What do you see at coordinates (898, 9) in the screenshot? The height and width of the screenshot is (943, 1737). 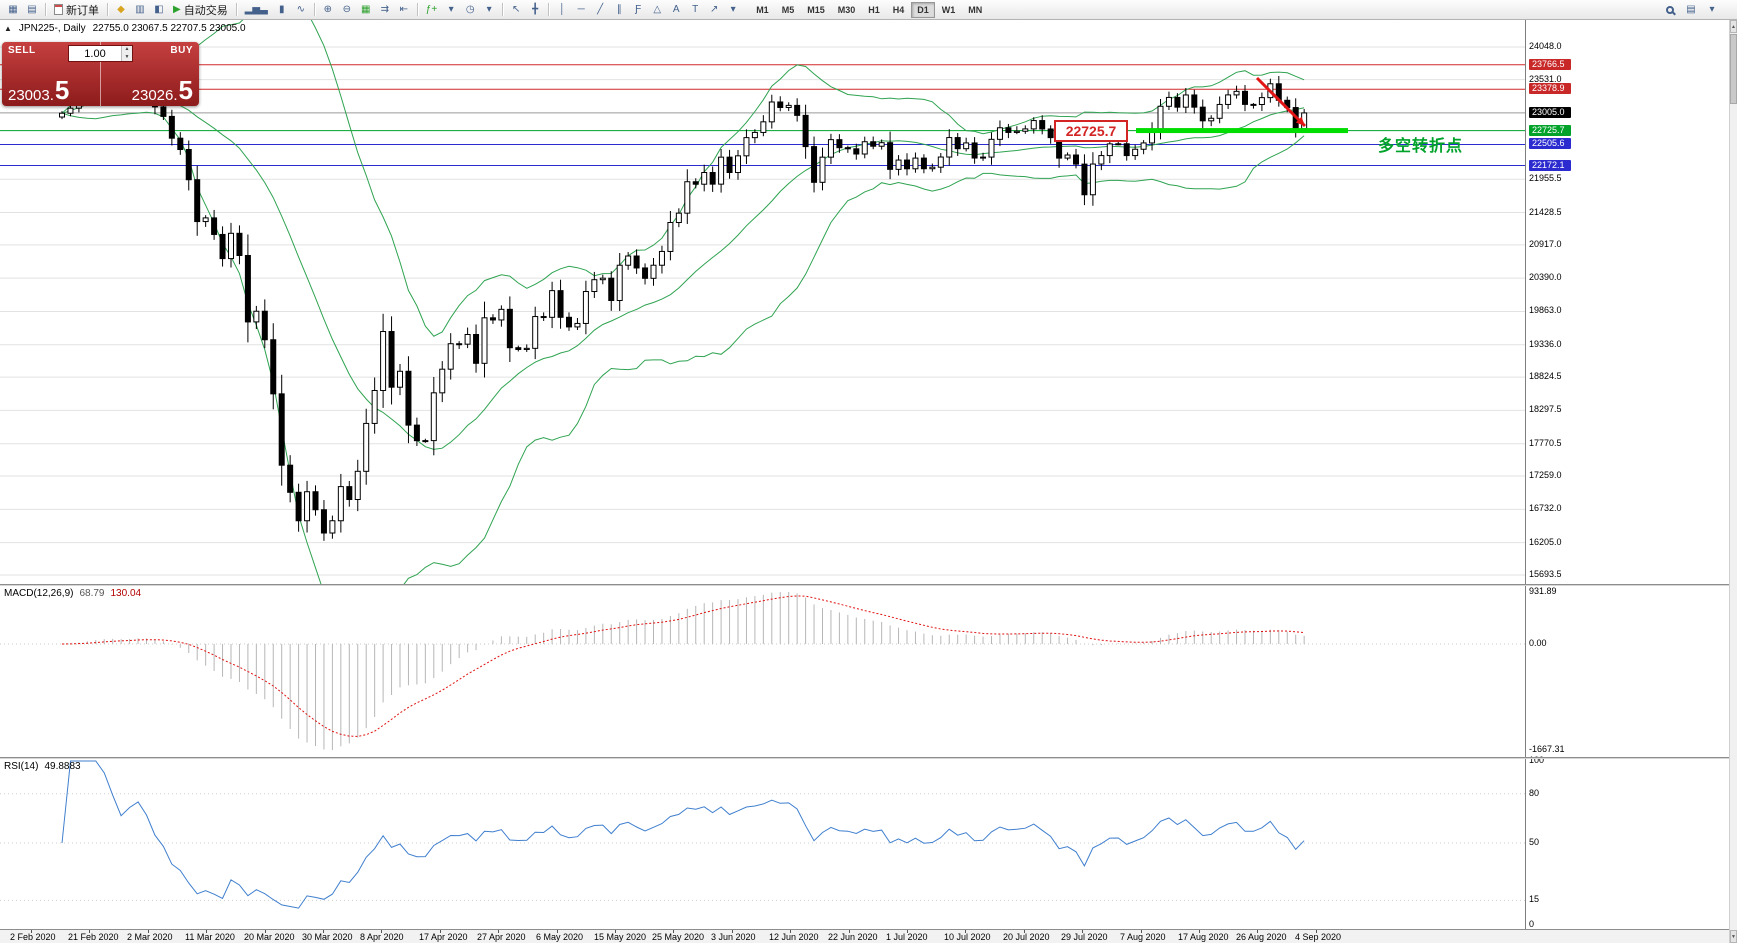 I see `timeframe-h4: H4` at bounding box center [898, 9].